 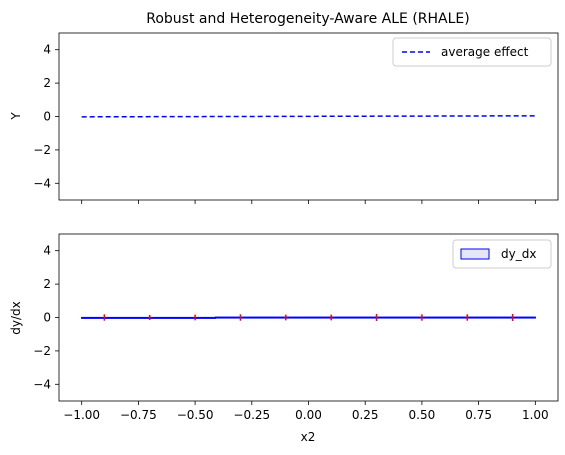 I want to click on legend-dy-dx-label: dy_dx, so click(x=518, y=254).